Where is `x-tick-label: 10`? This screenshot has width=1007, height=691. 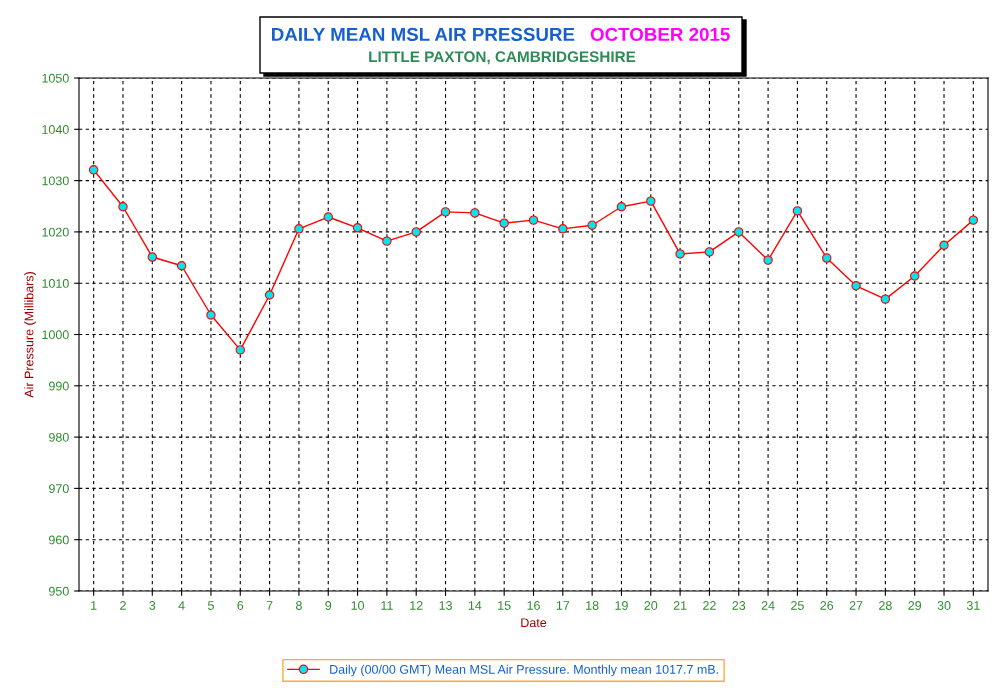 x-tick-label: 10 is located at coordinates (358, 605).